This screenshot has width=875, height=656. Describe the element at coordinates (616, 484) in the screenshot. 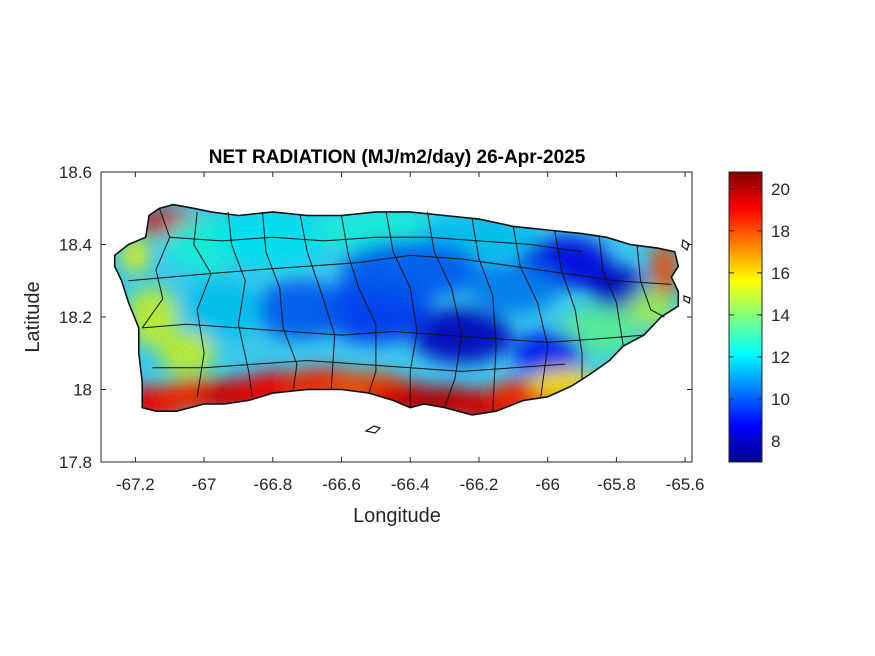

I see `x-tick-label: -65.8` at that location.